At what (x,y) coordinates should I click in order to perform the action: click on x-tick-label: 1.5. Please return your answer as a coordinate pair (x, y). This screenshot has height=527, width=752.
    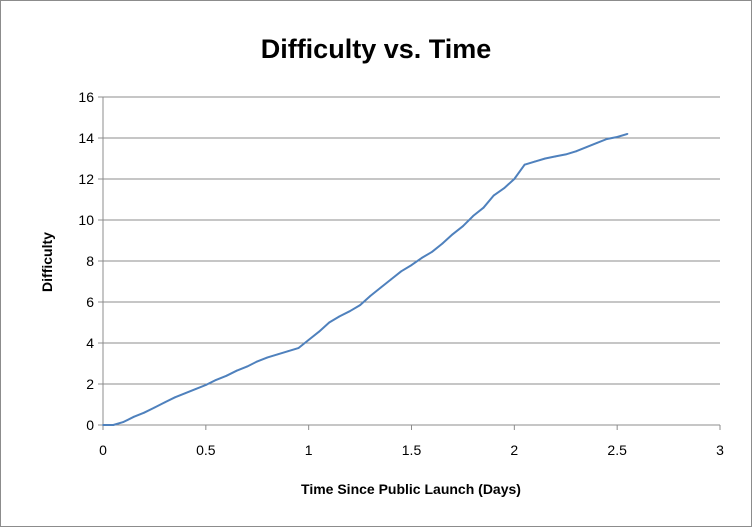
    Looking at the image, I should click on (412, 450).